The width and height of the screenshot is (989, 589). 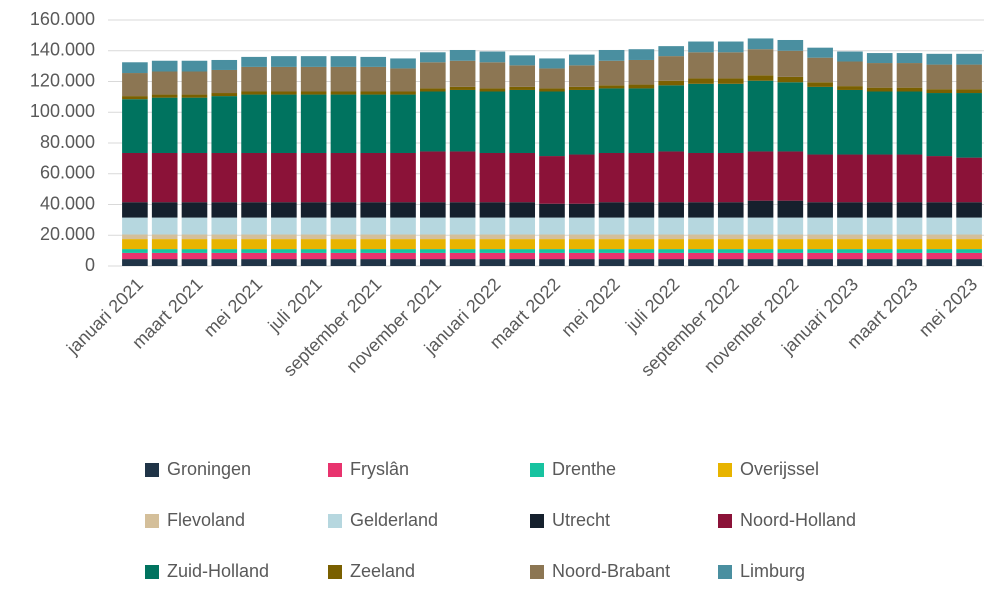 What do you see at coordinates (382, 571) in the screenshot?
I see `legend-label: Zeeland` at bounding box center [382, 571].